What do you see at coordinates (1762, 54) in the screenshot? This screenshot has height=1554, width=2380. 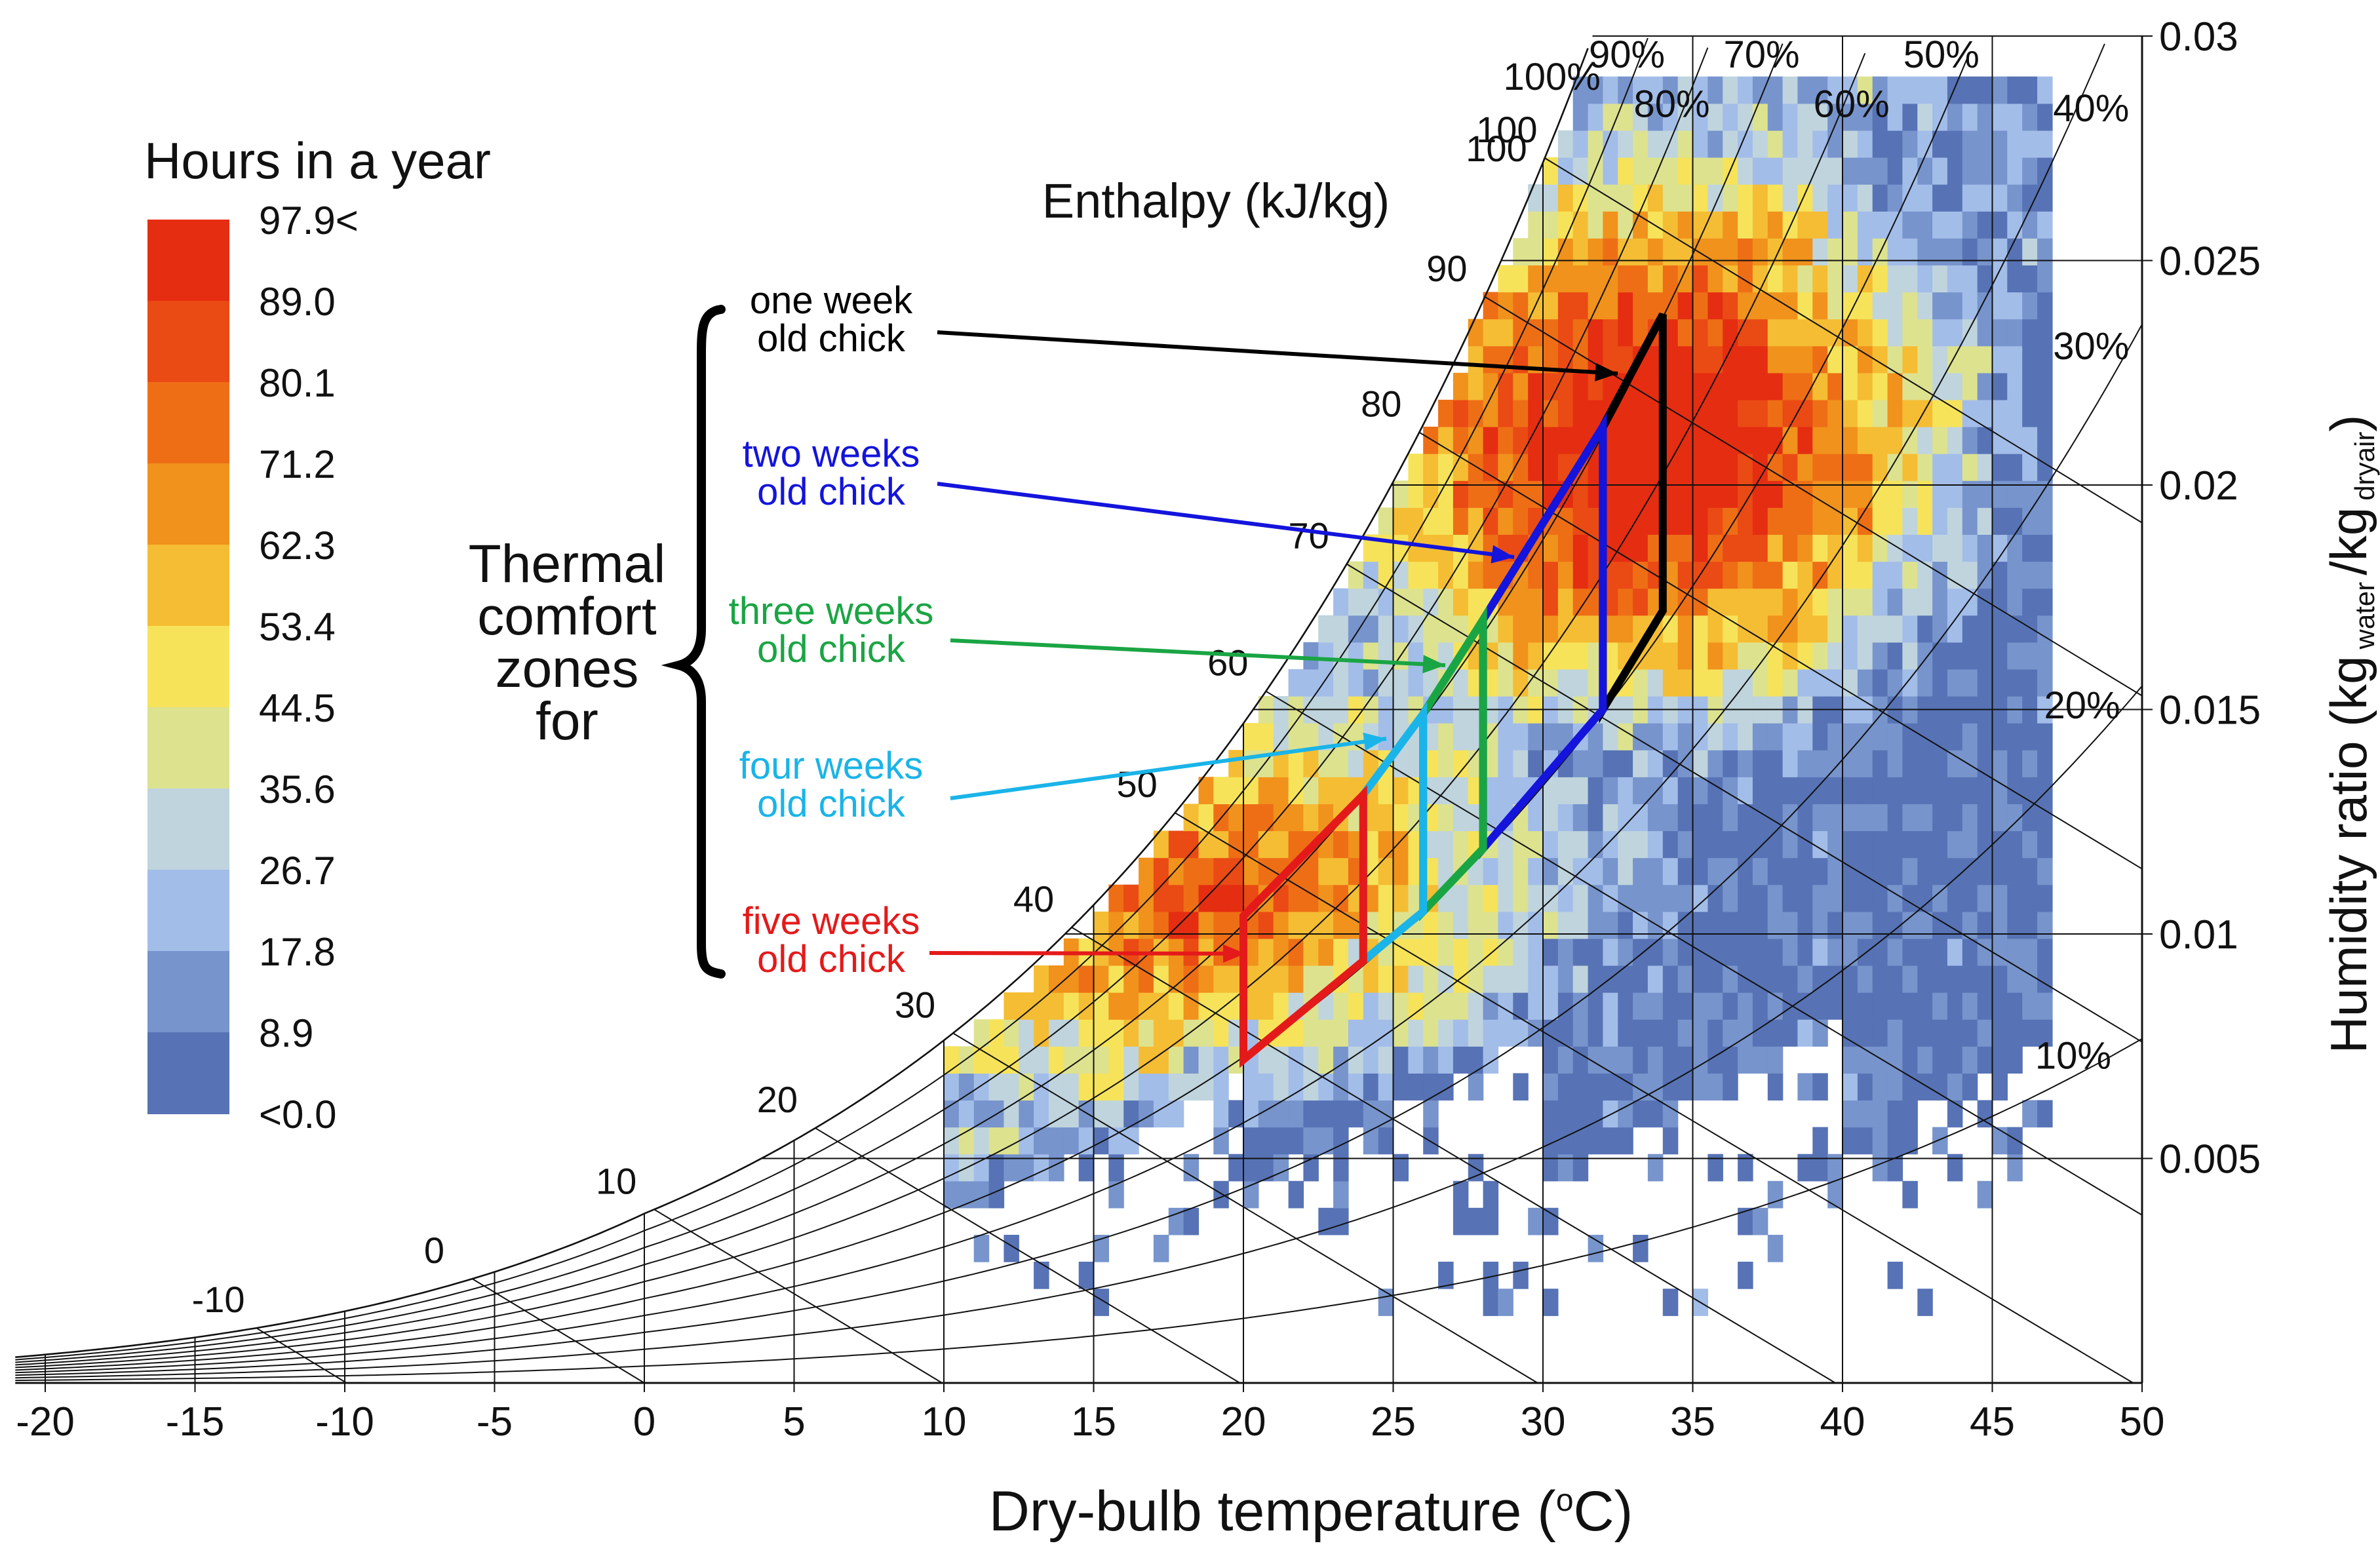 I see `rh-label: 70%` at bounding box center [1762, 54].